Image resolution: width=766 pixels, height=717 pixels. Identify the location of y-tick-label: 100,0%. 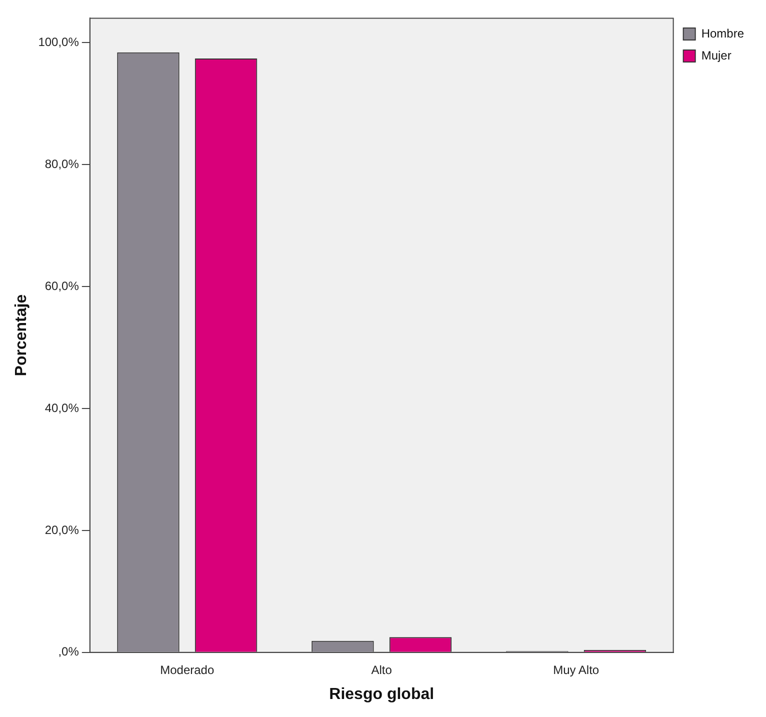
(59, 41).